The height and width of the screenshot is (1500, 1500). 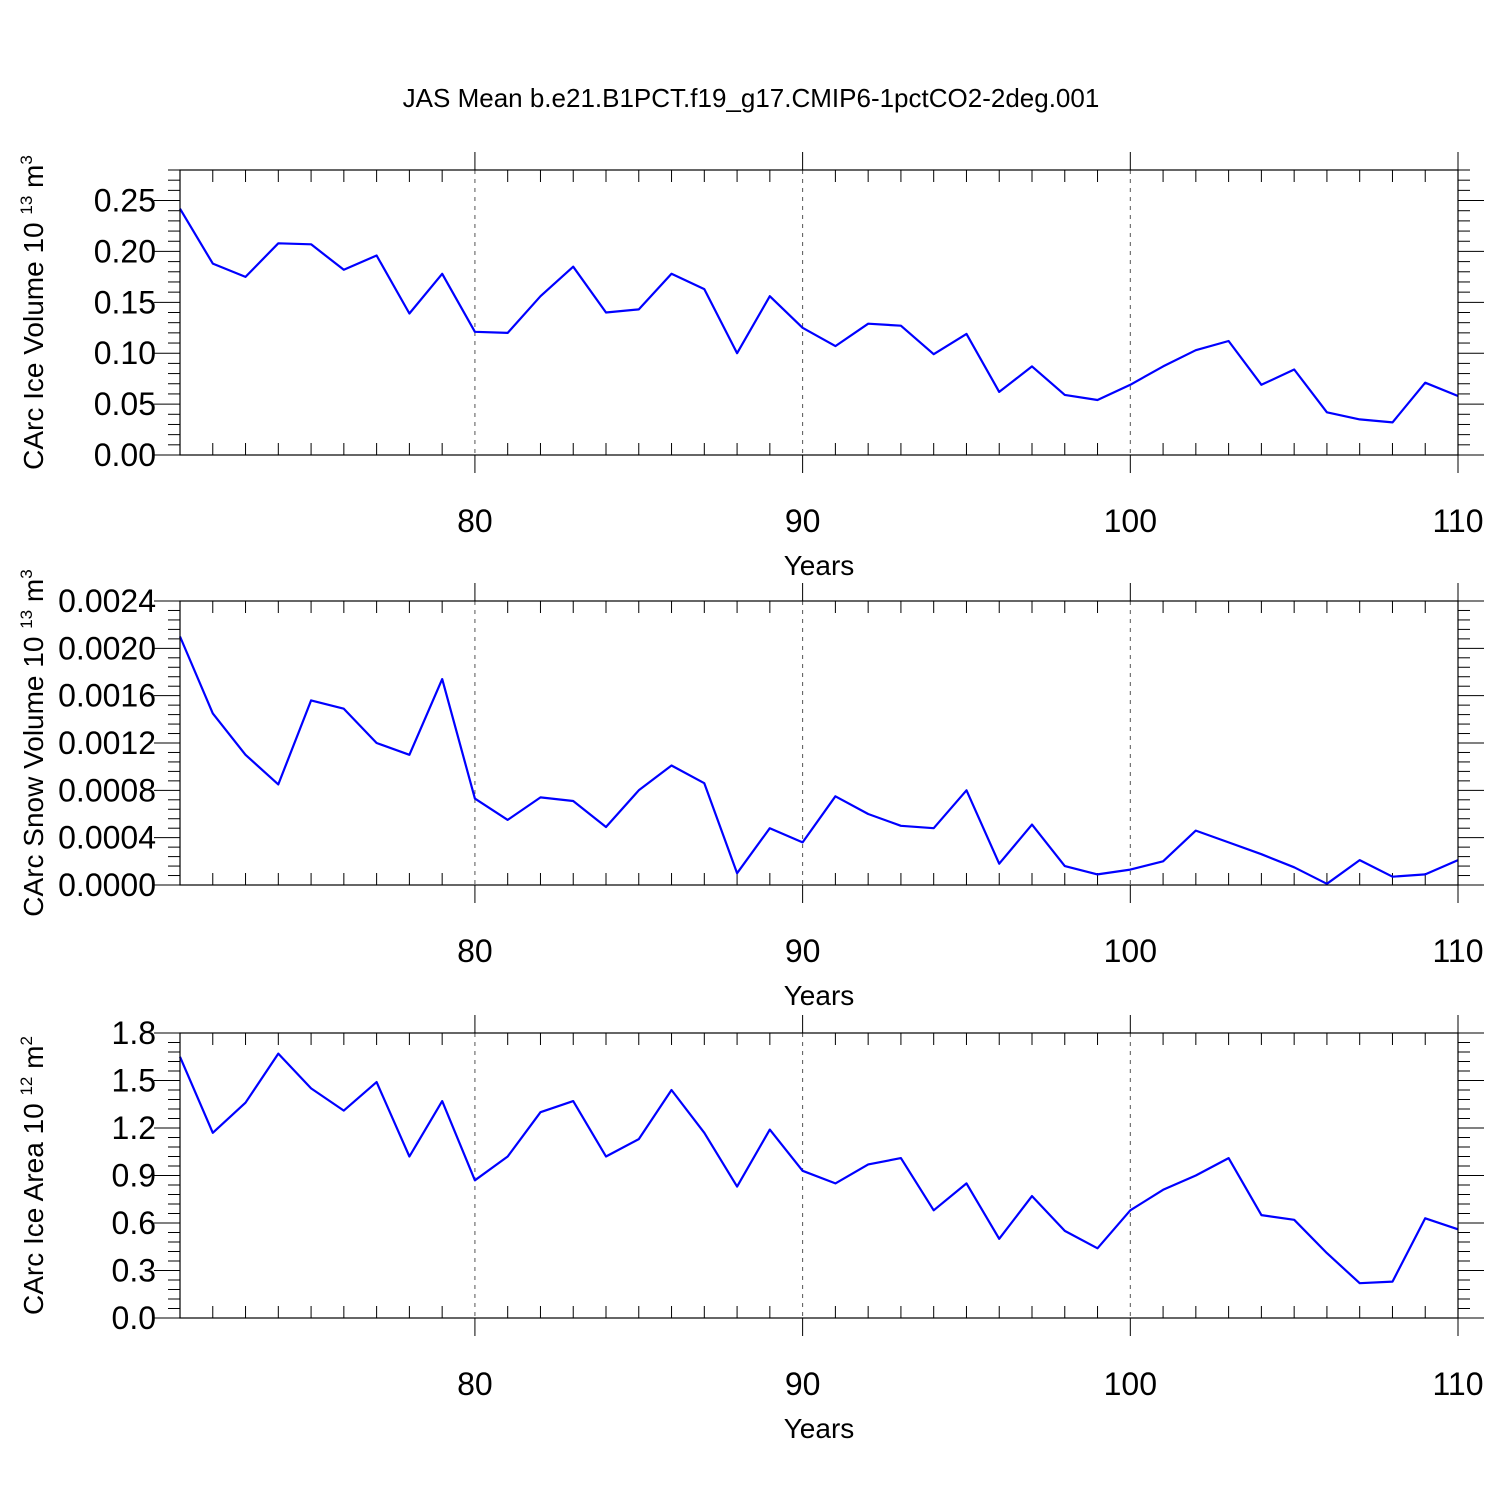 What do you see at coordinates (26, 1086) in the screenshot?
I see `y-axis-label-exponent: 12` at bounding box center [26, 1086].